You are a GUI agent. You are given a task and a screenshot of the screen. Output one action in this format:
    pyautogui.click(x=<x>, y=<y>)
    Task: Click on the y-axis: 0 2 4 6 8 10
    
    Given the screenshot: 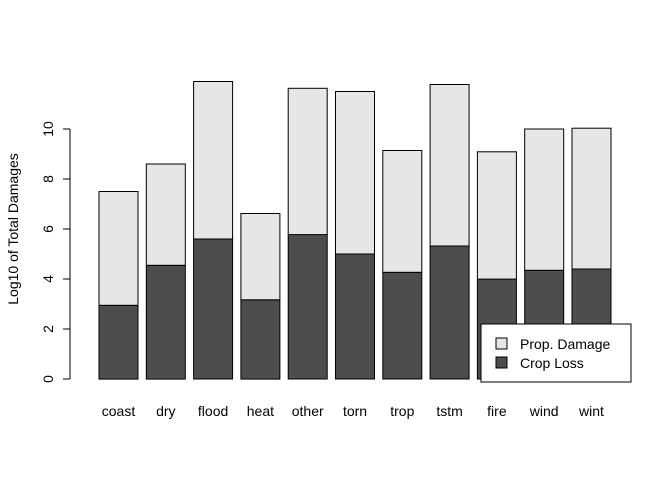 What is the action you would take?
    pyautogui.click(x=55, y=252)
    